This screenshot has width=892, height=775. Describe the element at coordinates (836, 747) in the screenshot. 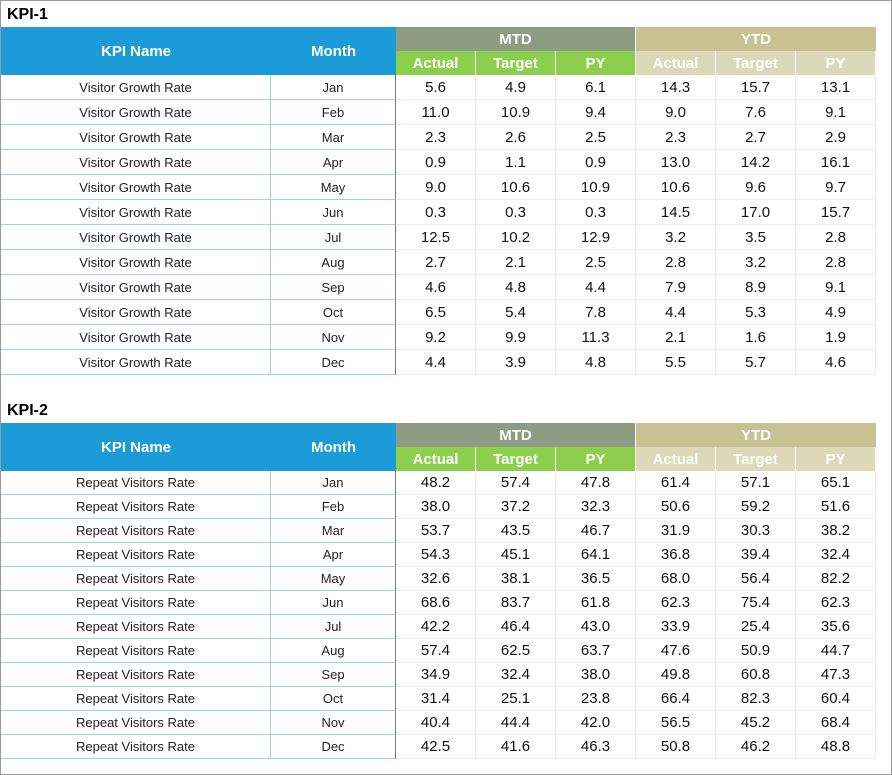

I see `value-cell: 48.8` at that location.